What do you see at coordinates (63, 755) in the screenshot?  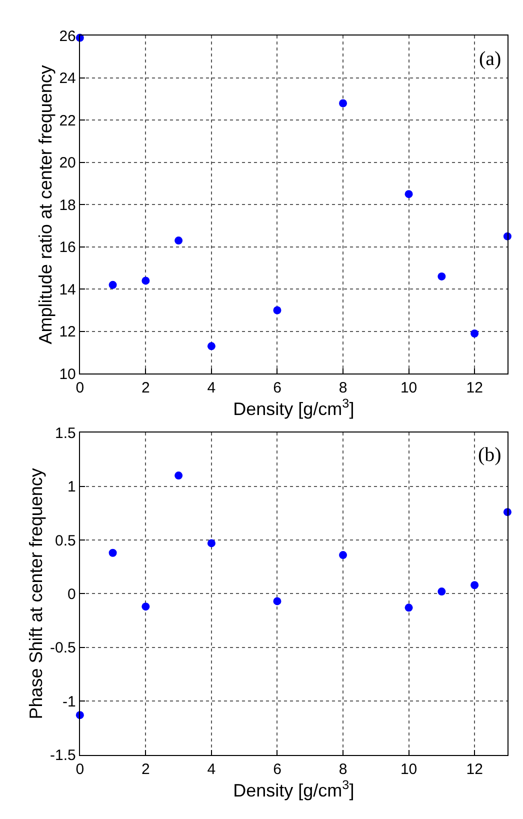 I see `y-tick-label: -1.5` at bounding box center [63, 755].